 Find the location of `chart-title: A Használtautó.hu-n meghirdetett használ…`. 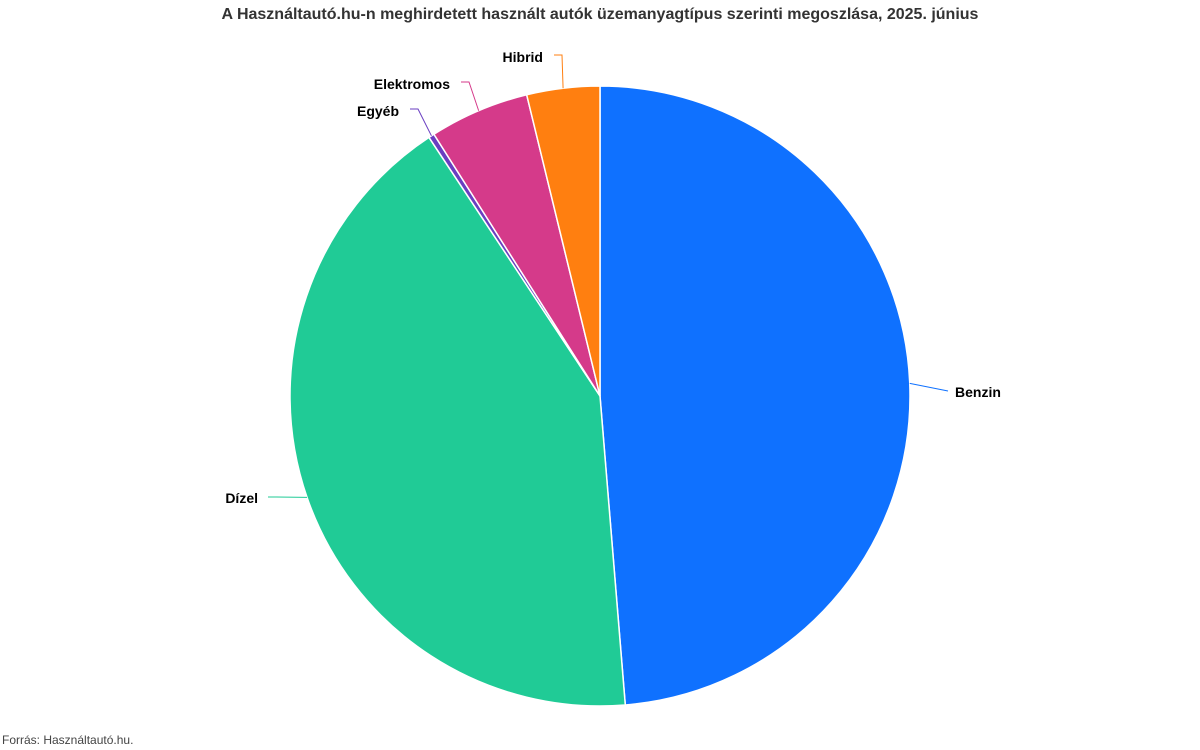

chart-title: A Használtautó.hu-n meghirdetett használ… is located at coordinates (600, 14).